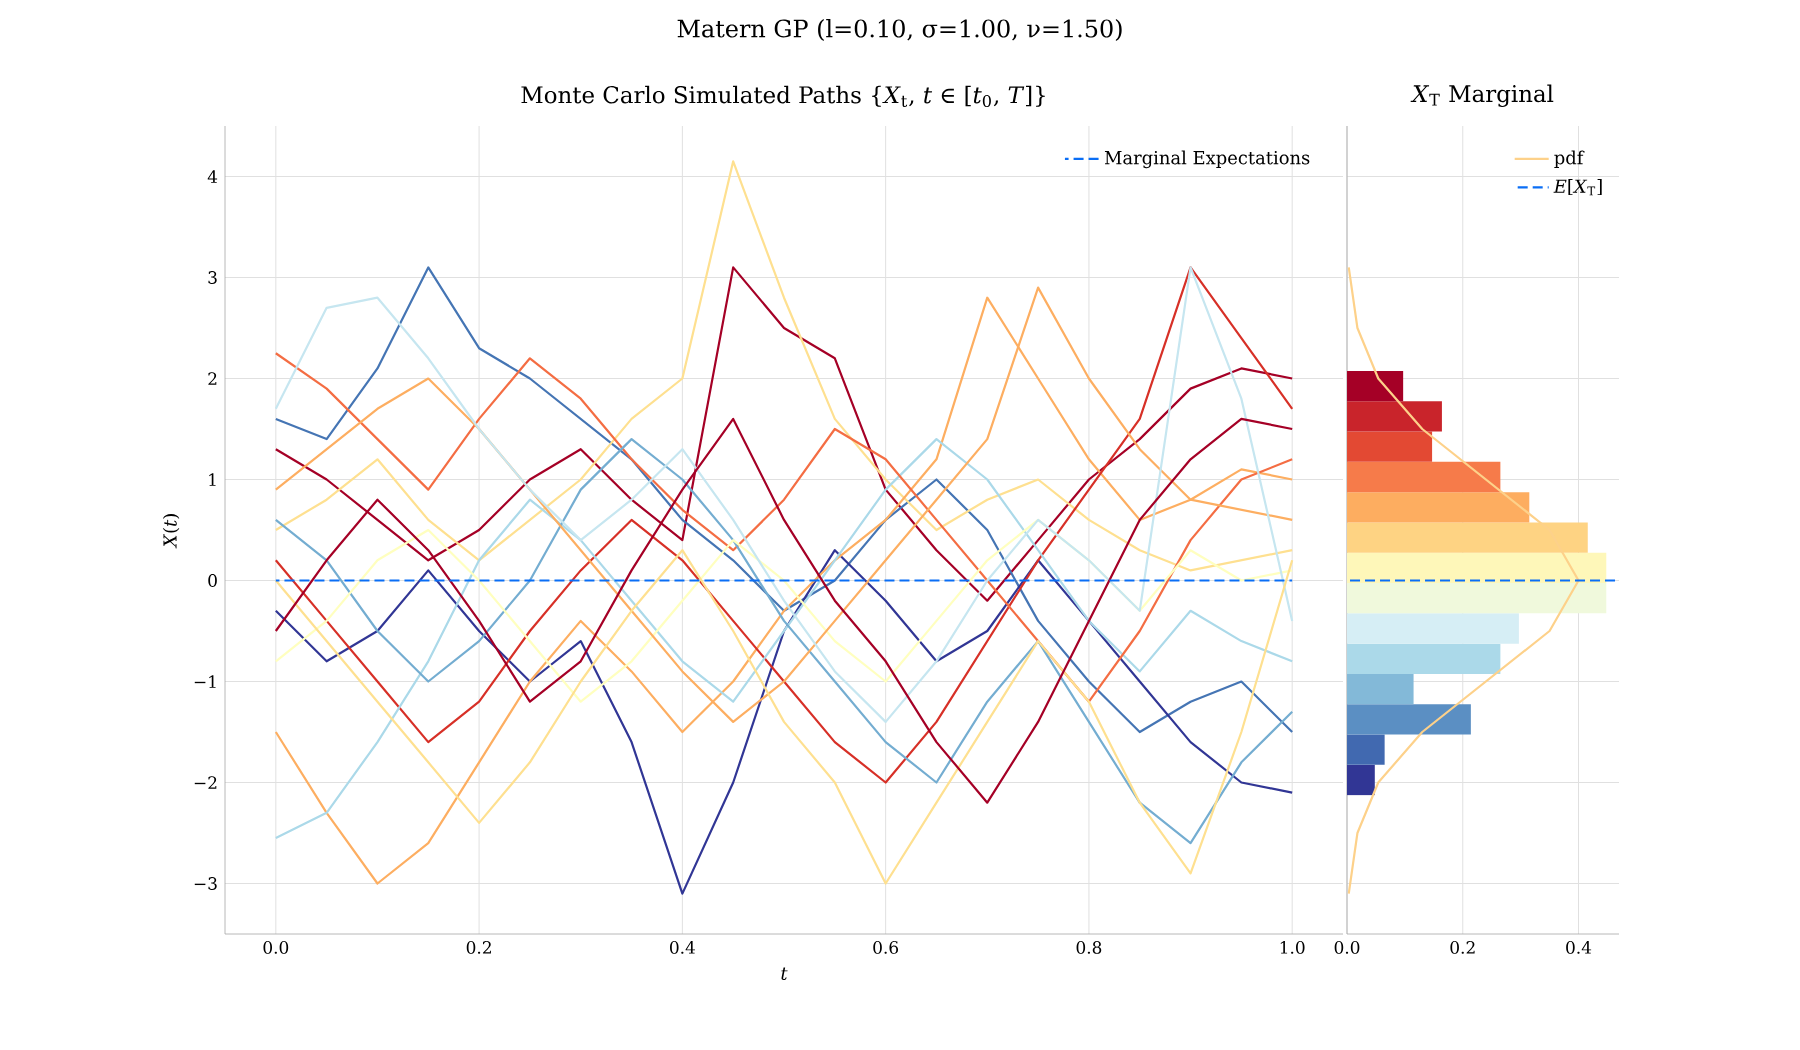 Image resolution: width=1800 pixels, height=1050 pixels. I want to click on text: Monte Carlo Simulated Paths {X$_{t}$, t ∈ [t$_{0}$, T]}, so click(783, 96).